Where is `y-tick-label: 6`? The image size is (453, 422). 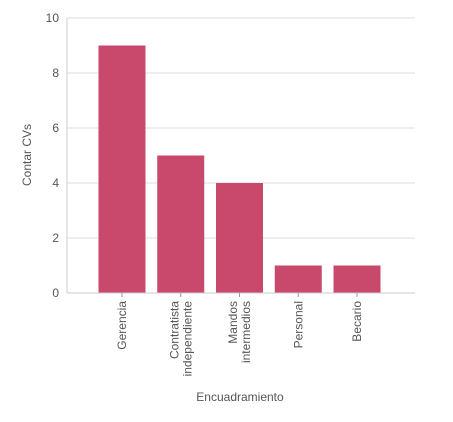 y-tick-label: 6 is located at coordinates (55, 128).